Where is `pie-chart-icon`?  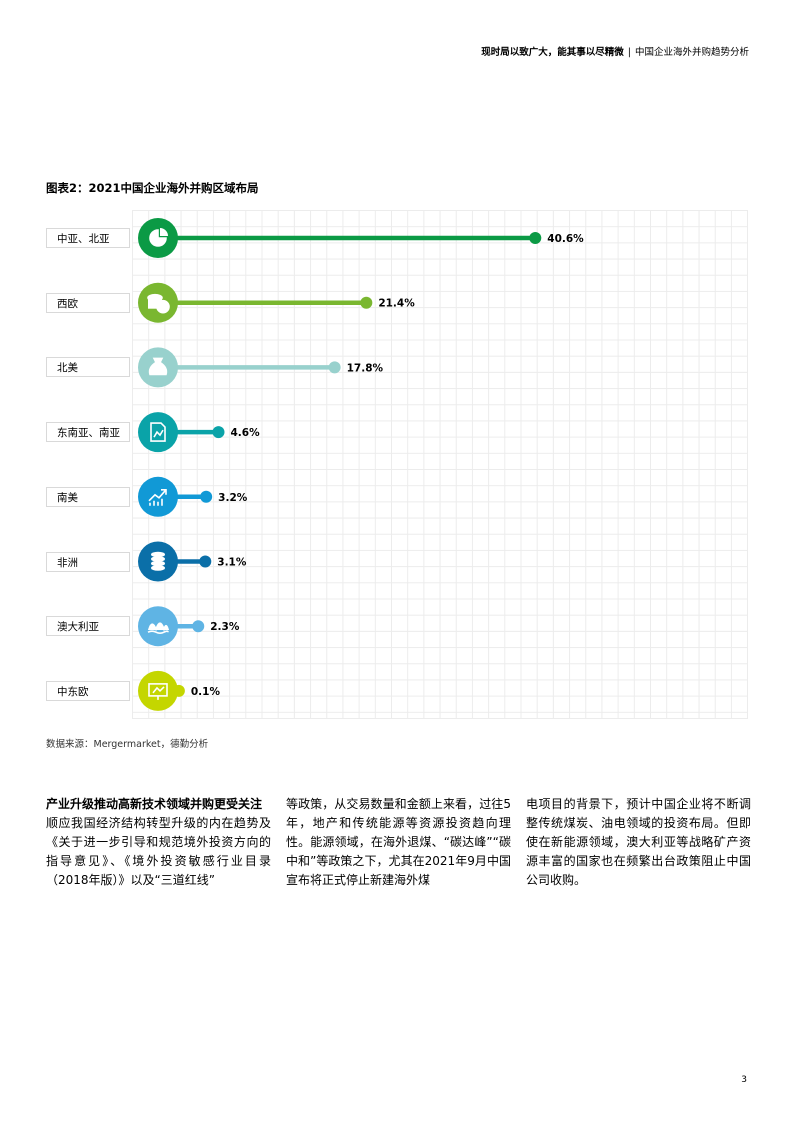
pie-chart-icon is located at coordinates (158, 237).